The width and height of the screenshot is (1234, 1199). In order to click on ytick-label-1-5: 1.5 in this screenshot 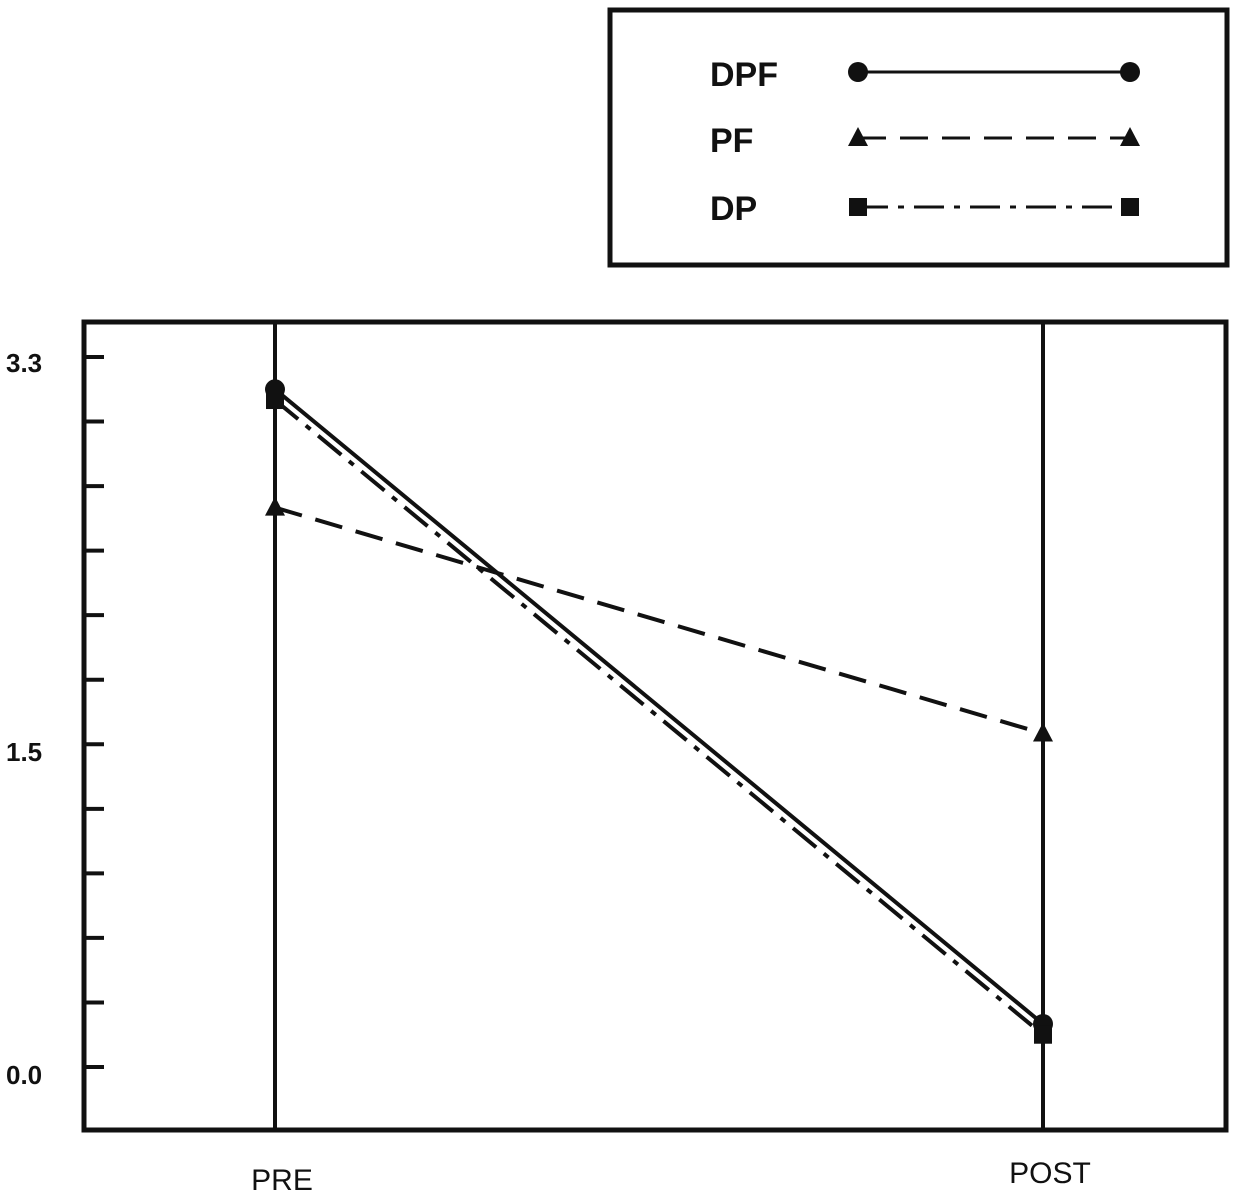, I will do `click(24, 752)`.